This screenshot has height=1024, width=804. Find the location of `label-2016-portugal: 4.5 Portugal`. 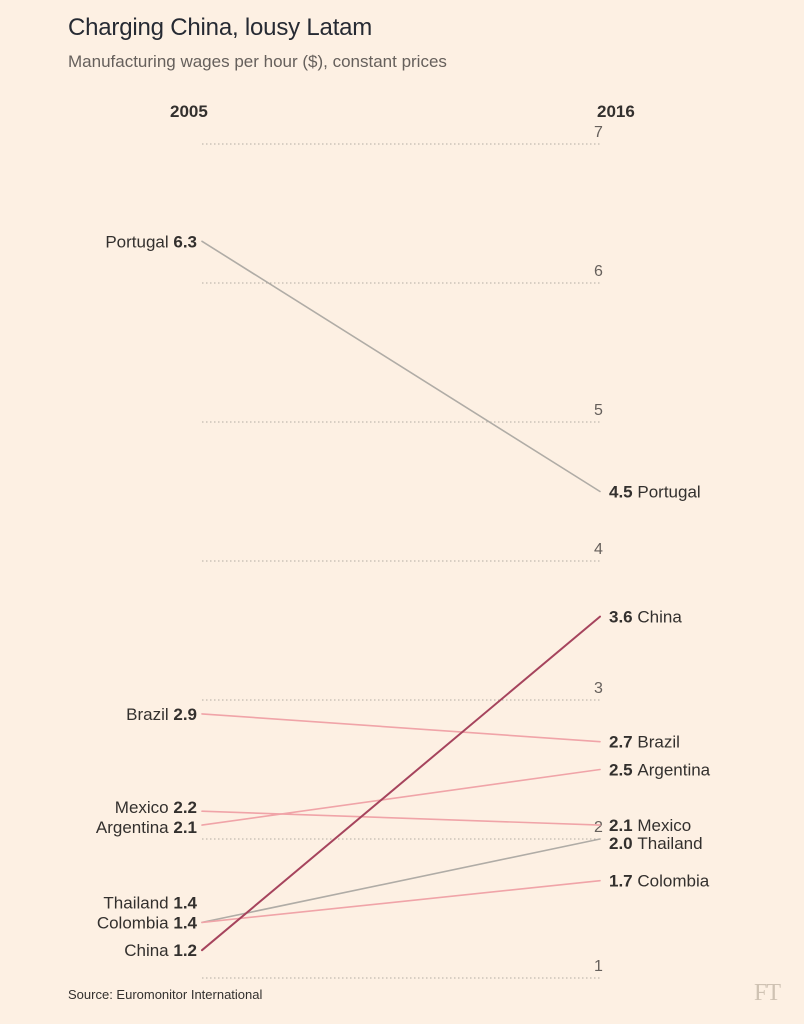

label-2016-portugal: 4.5 Portugal is located at coordinates (655, 492).